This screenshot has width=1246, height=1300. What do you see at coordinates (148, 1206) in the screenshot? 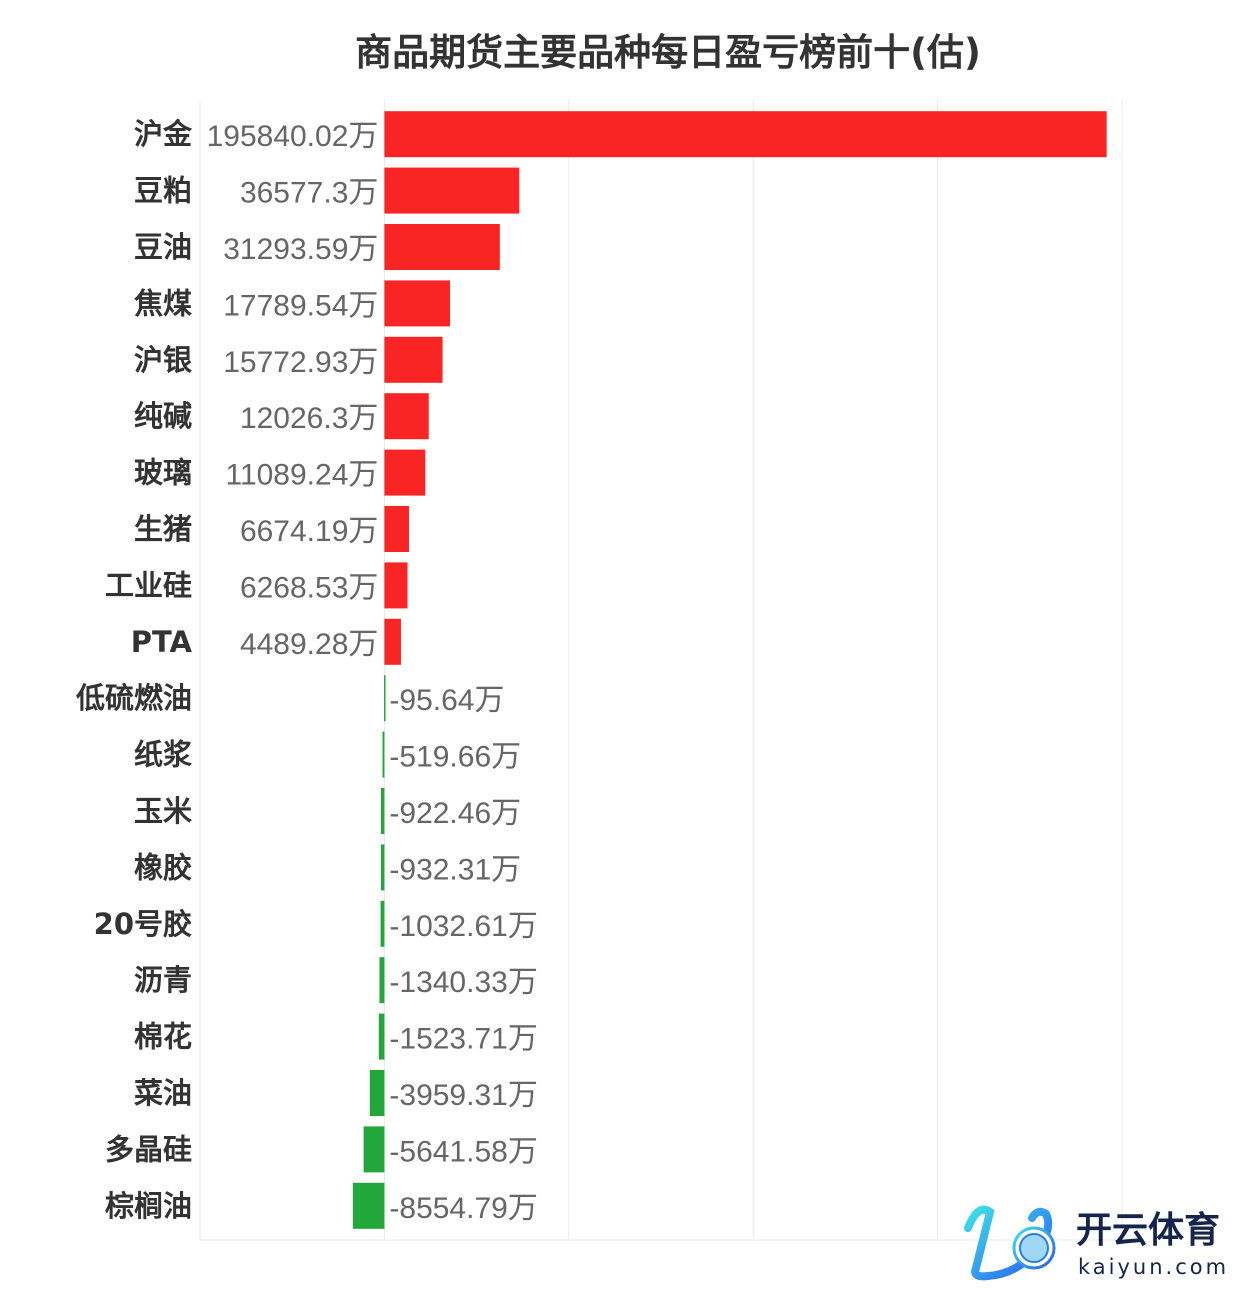
I see `category-label: 棕榈油` at bounding box center [148, 1206].